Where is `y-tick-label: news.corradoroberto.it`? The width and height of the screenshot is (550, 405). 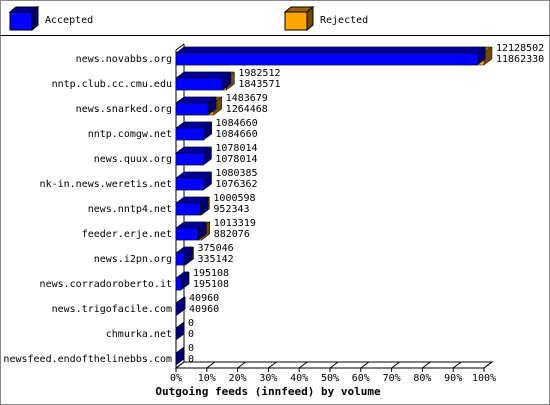
y-tick-label: news.corradoroberto.it is located at coordinates (106, 284).